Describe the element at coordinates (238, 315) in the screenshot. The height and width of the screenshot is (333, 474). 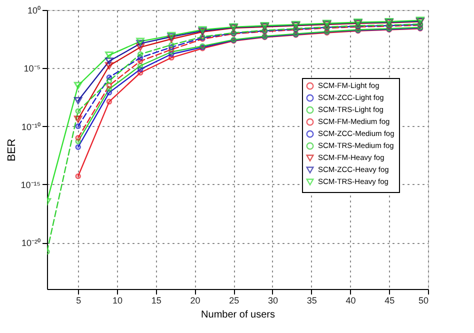
I see `x-axis-title: Number of users` at that location.